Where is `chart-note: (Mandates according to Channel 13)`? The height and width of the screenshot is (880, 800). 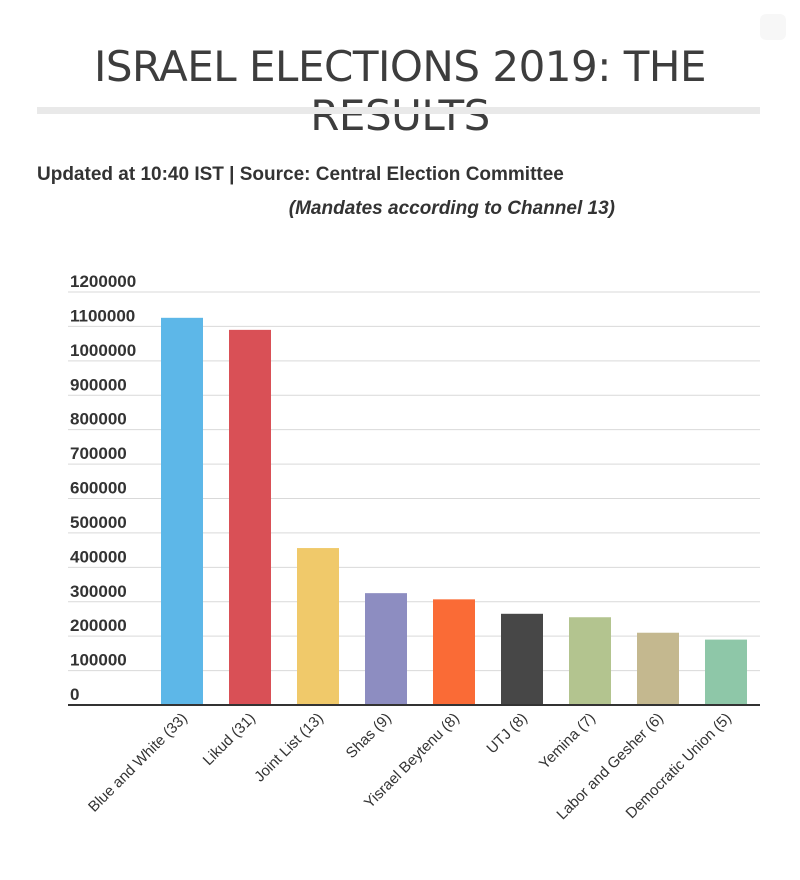
chart-note: (Mandates according to Channel 13) is located at coordinates (451, 208).